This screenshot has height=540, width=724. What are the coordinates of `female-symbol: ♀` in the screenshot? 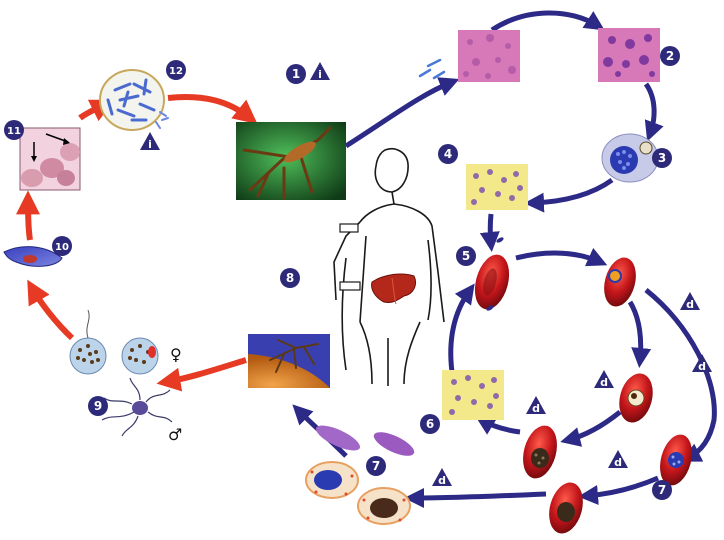 It's located at (176, 354).